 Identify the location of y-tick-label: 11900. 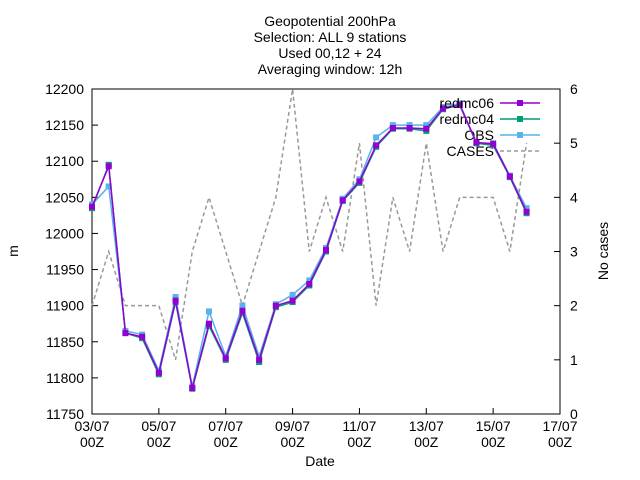
(65, 306).